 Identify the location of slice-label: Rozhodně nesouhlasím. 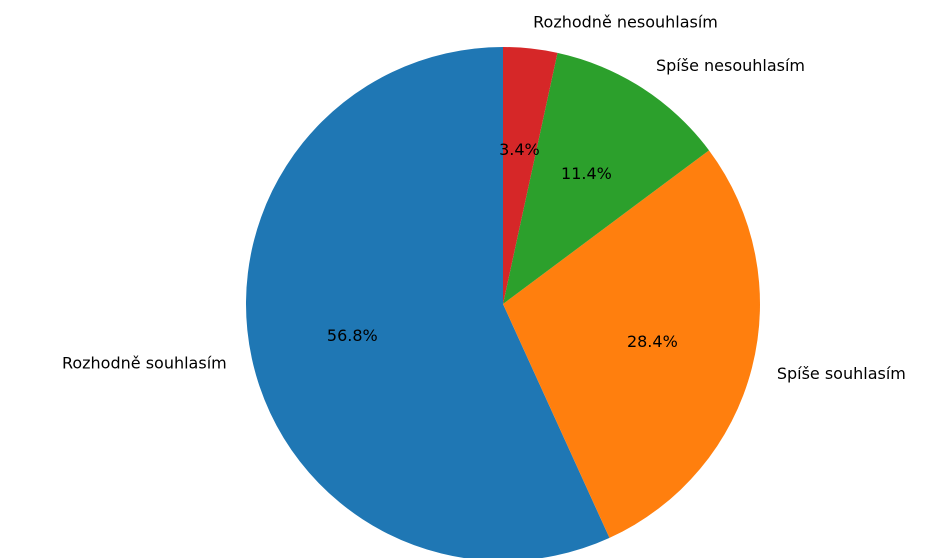
(625, 21).